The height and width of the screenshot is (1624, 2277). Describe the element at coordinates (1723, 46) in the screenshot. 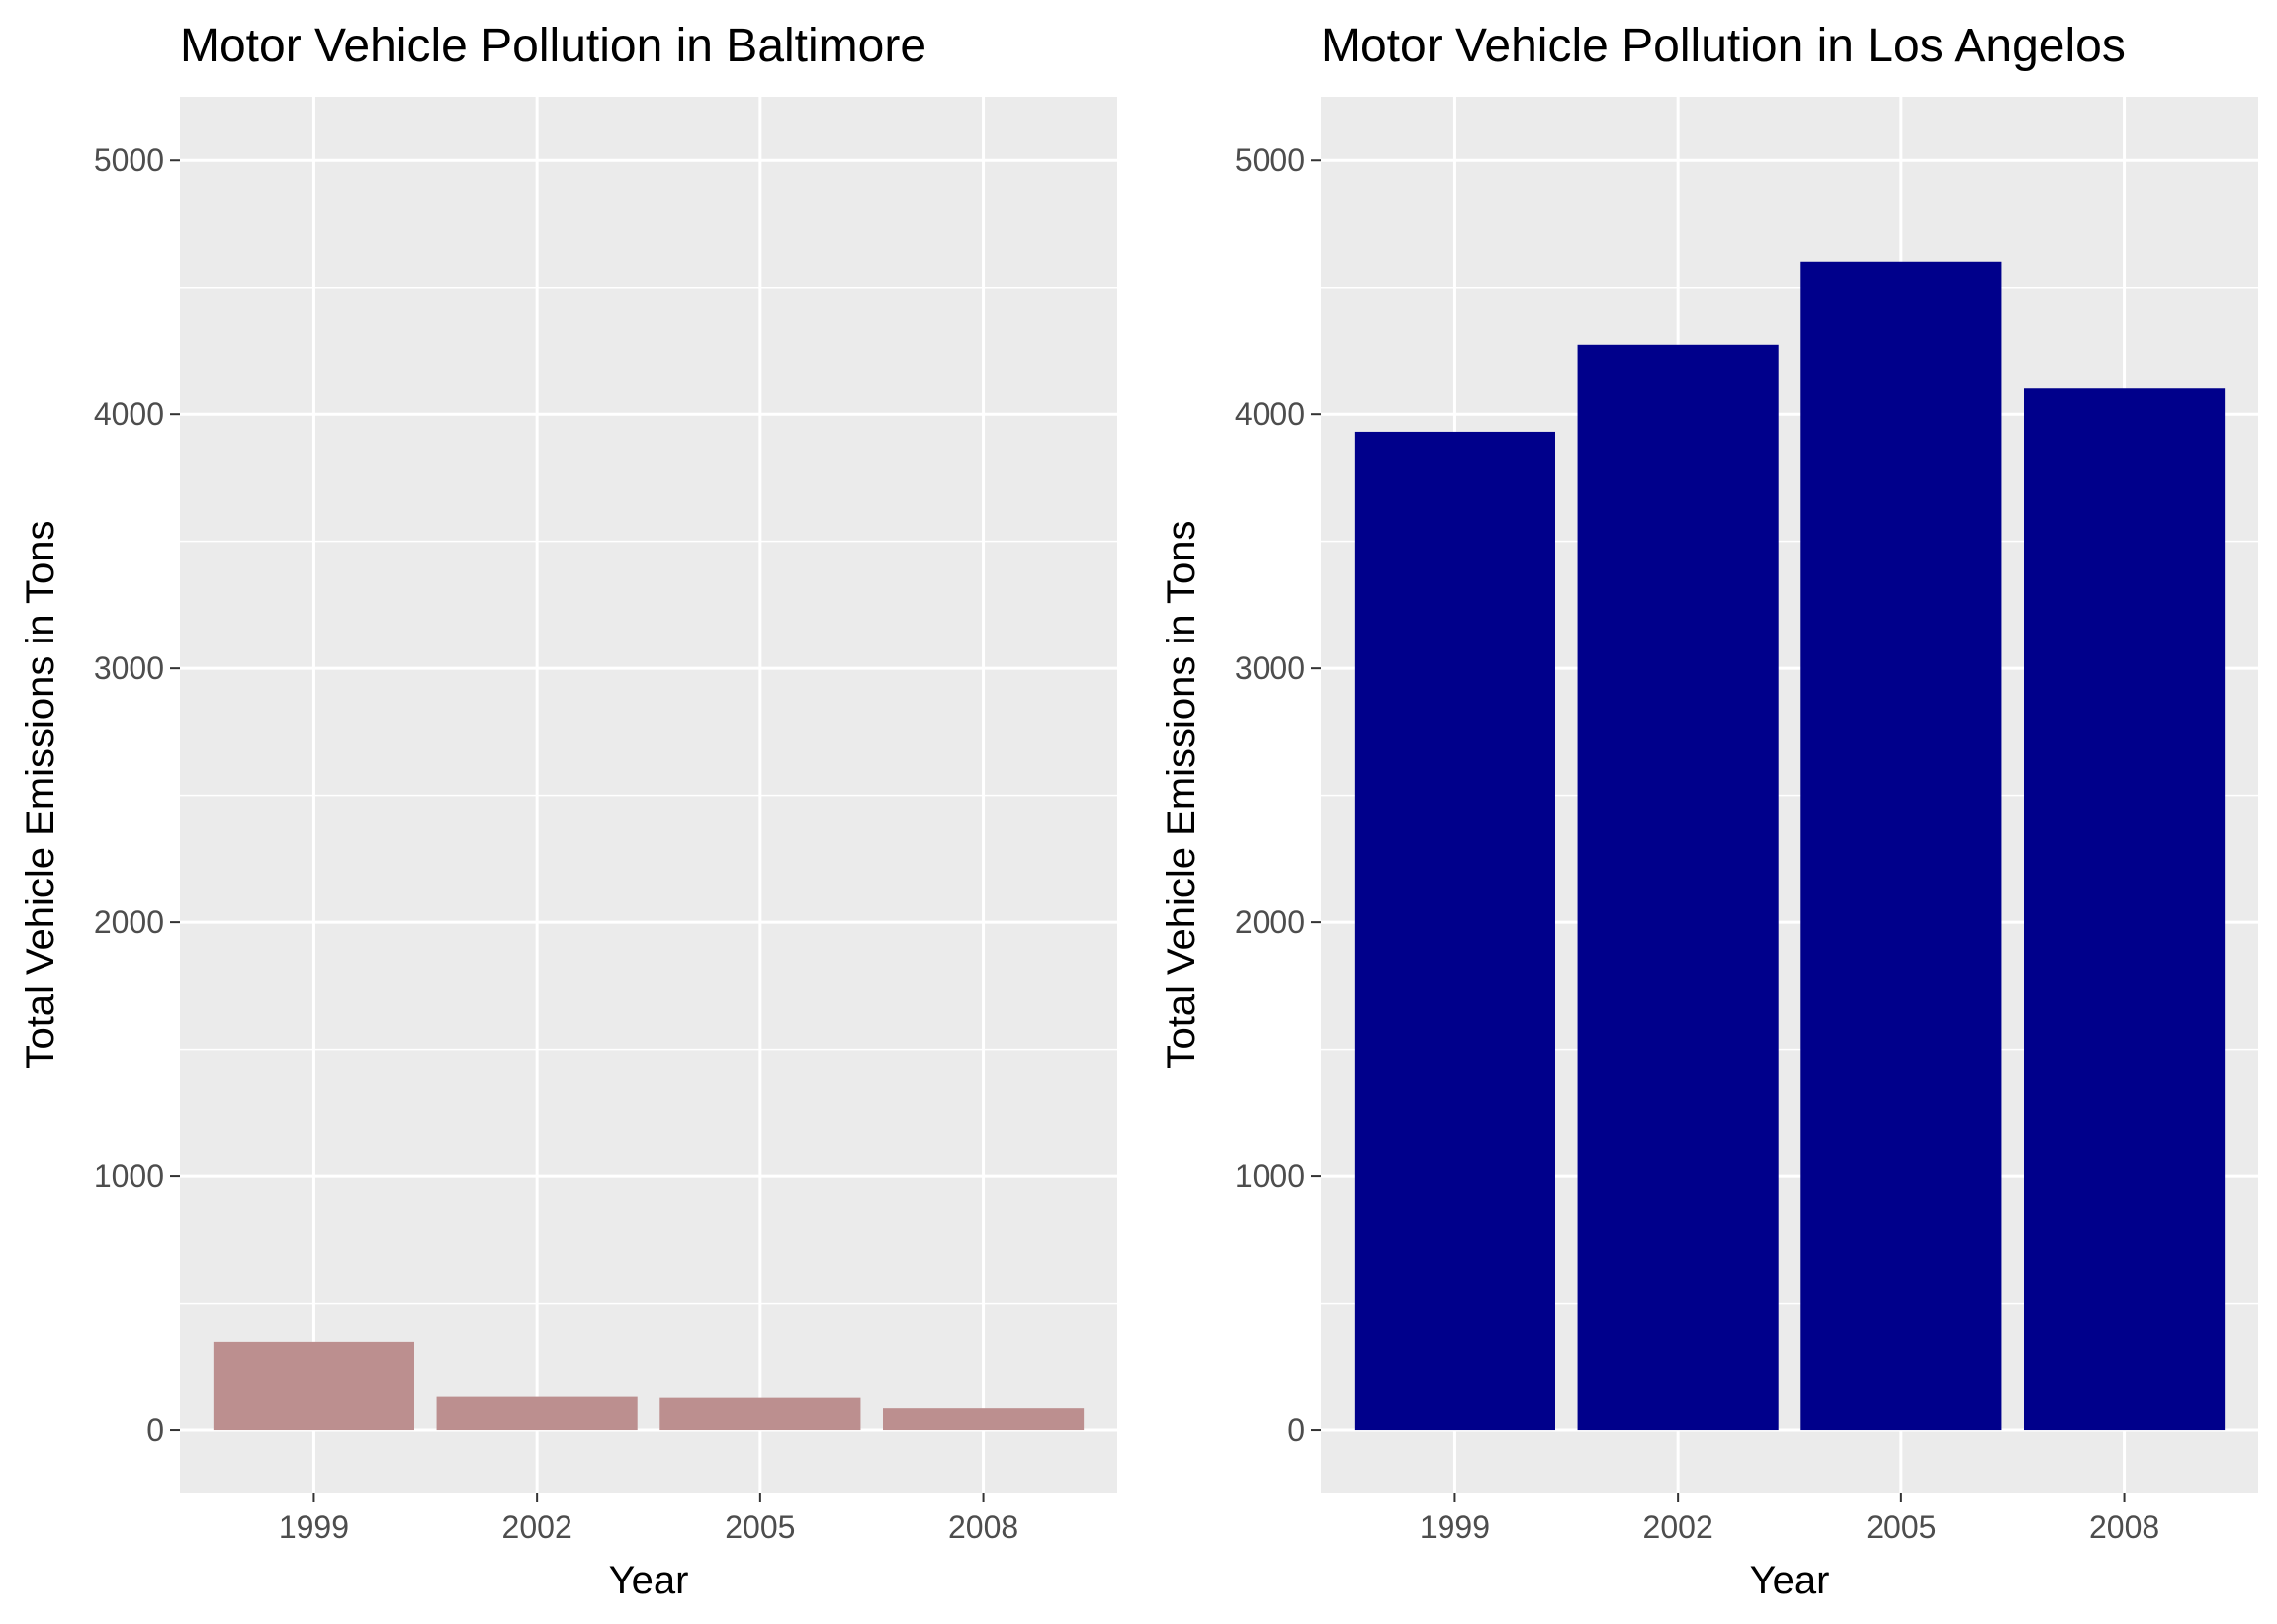

I see `chart-title: Motor Vehicle Pollution in Los Angelos` at that location.